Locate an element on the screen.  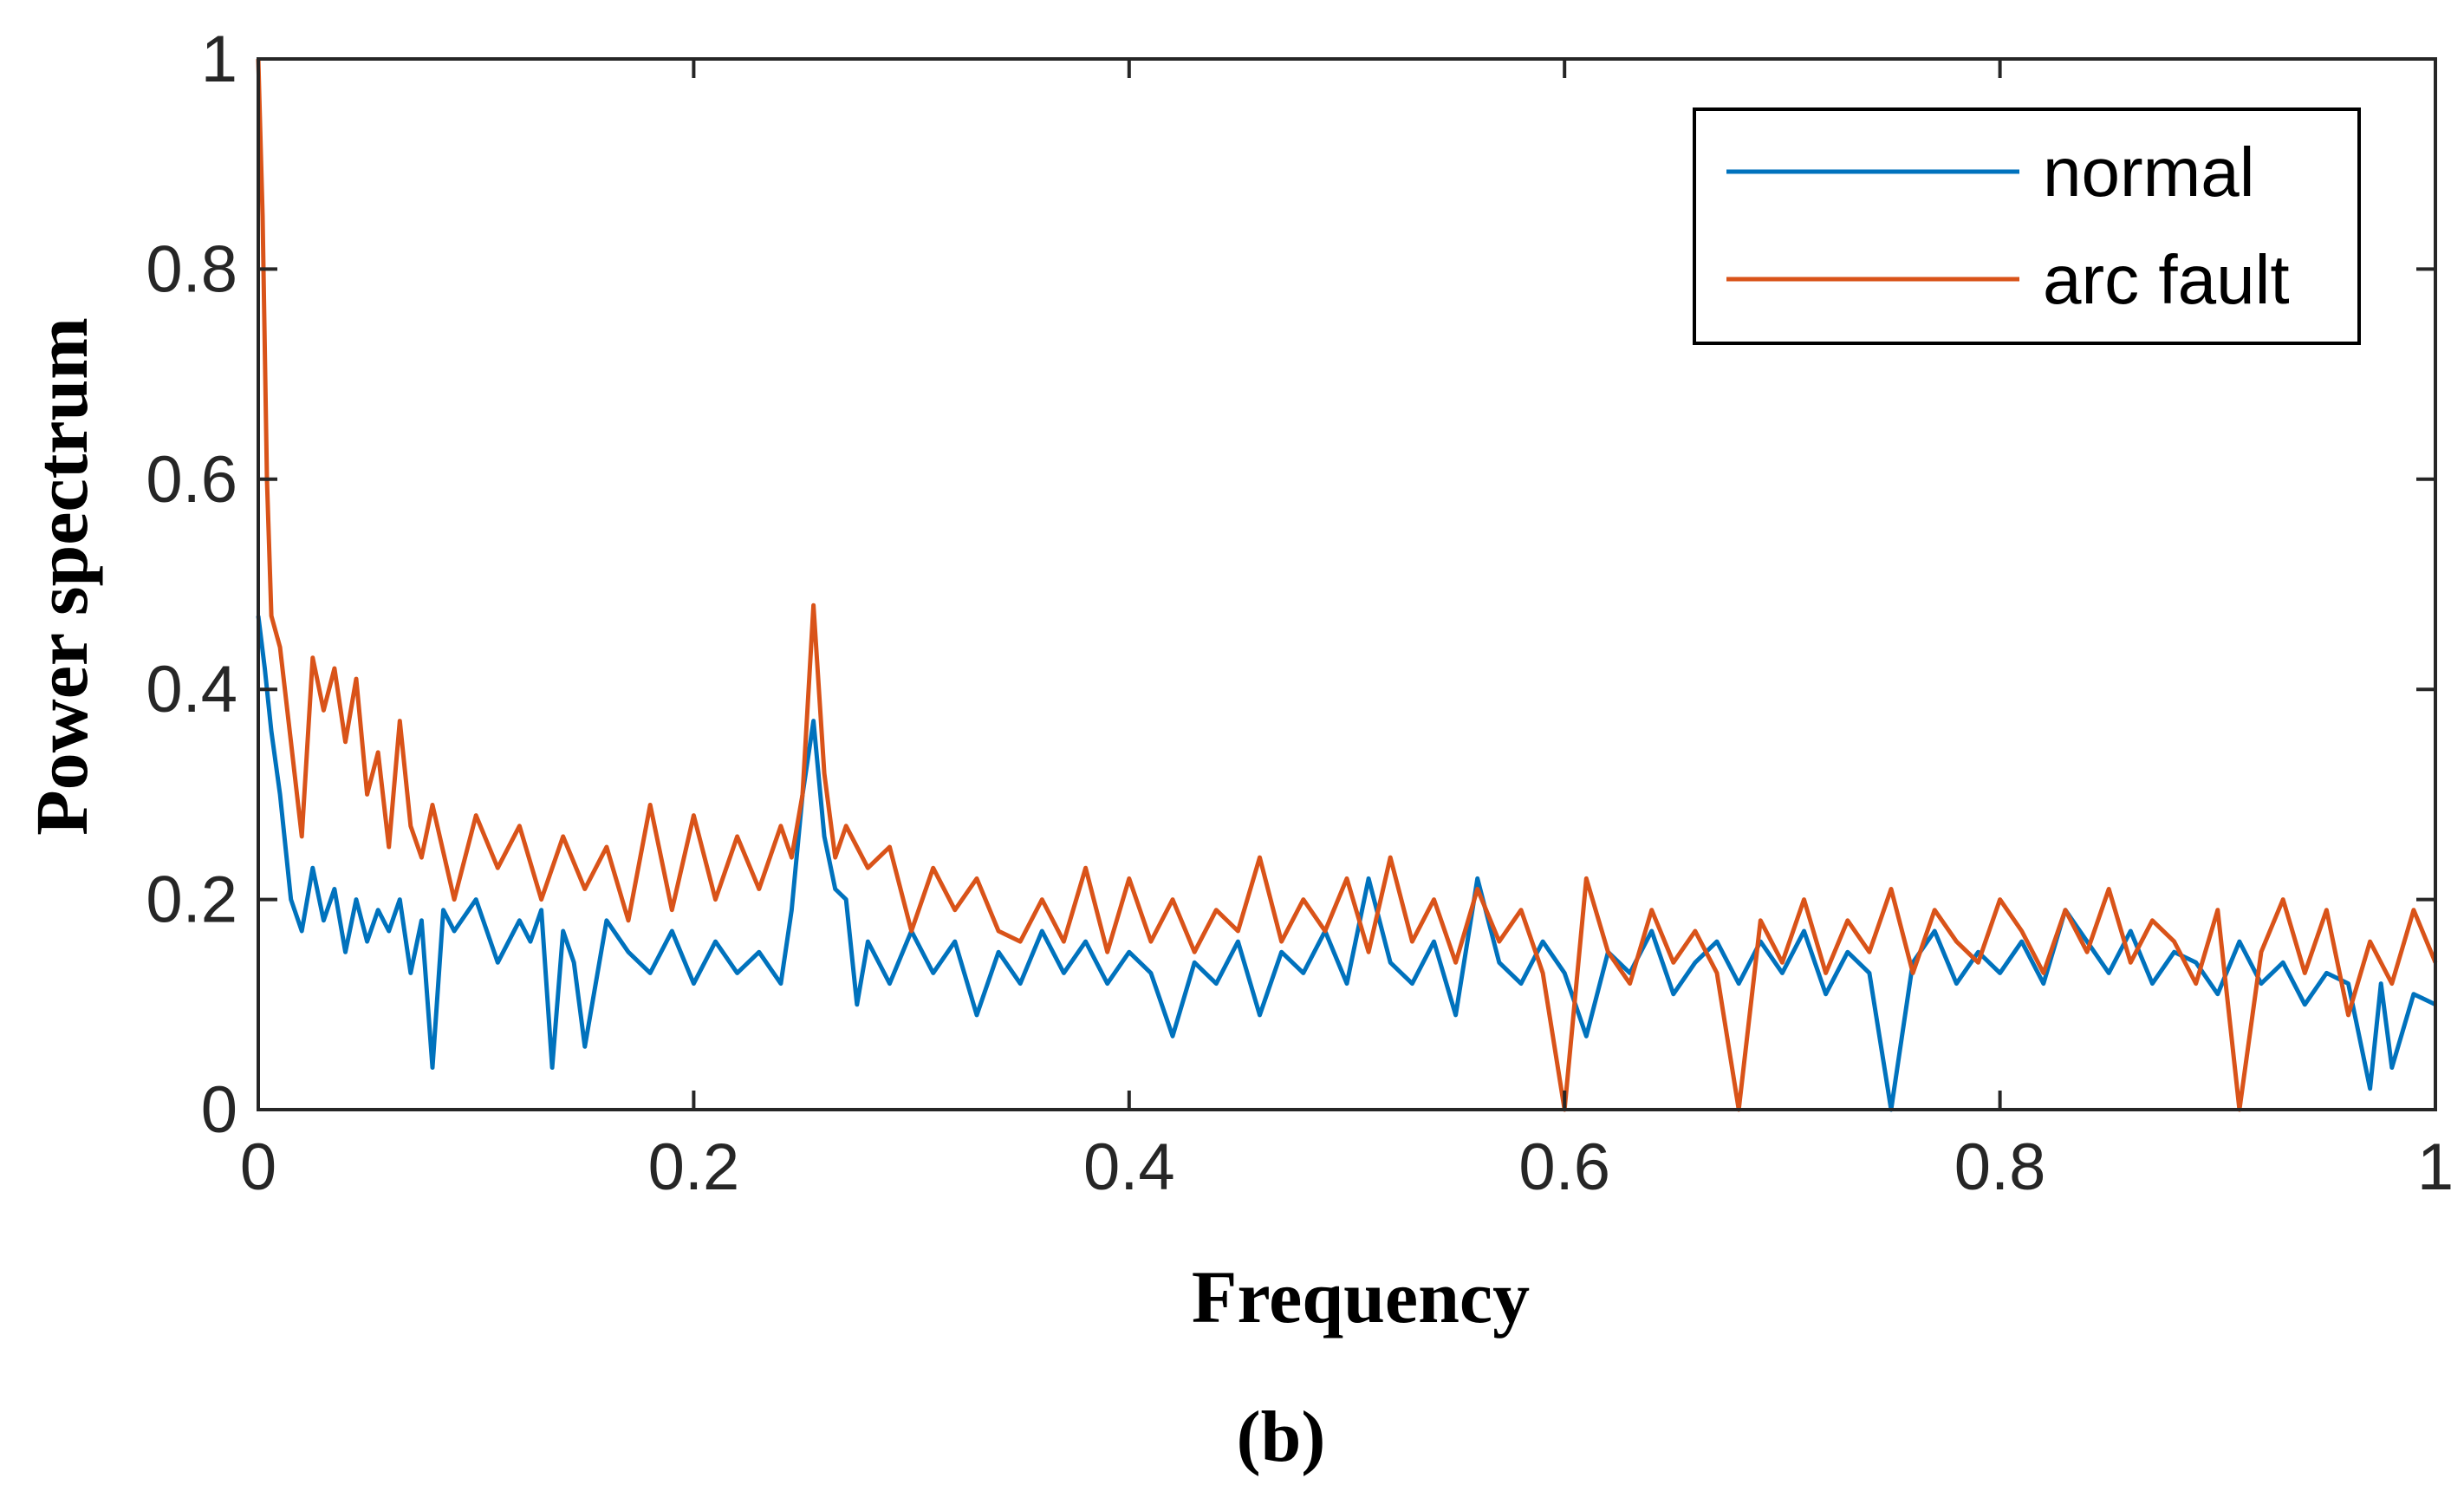
y-tick-label: 0.8 is located at coordinates (191, 269).